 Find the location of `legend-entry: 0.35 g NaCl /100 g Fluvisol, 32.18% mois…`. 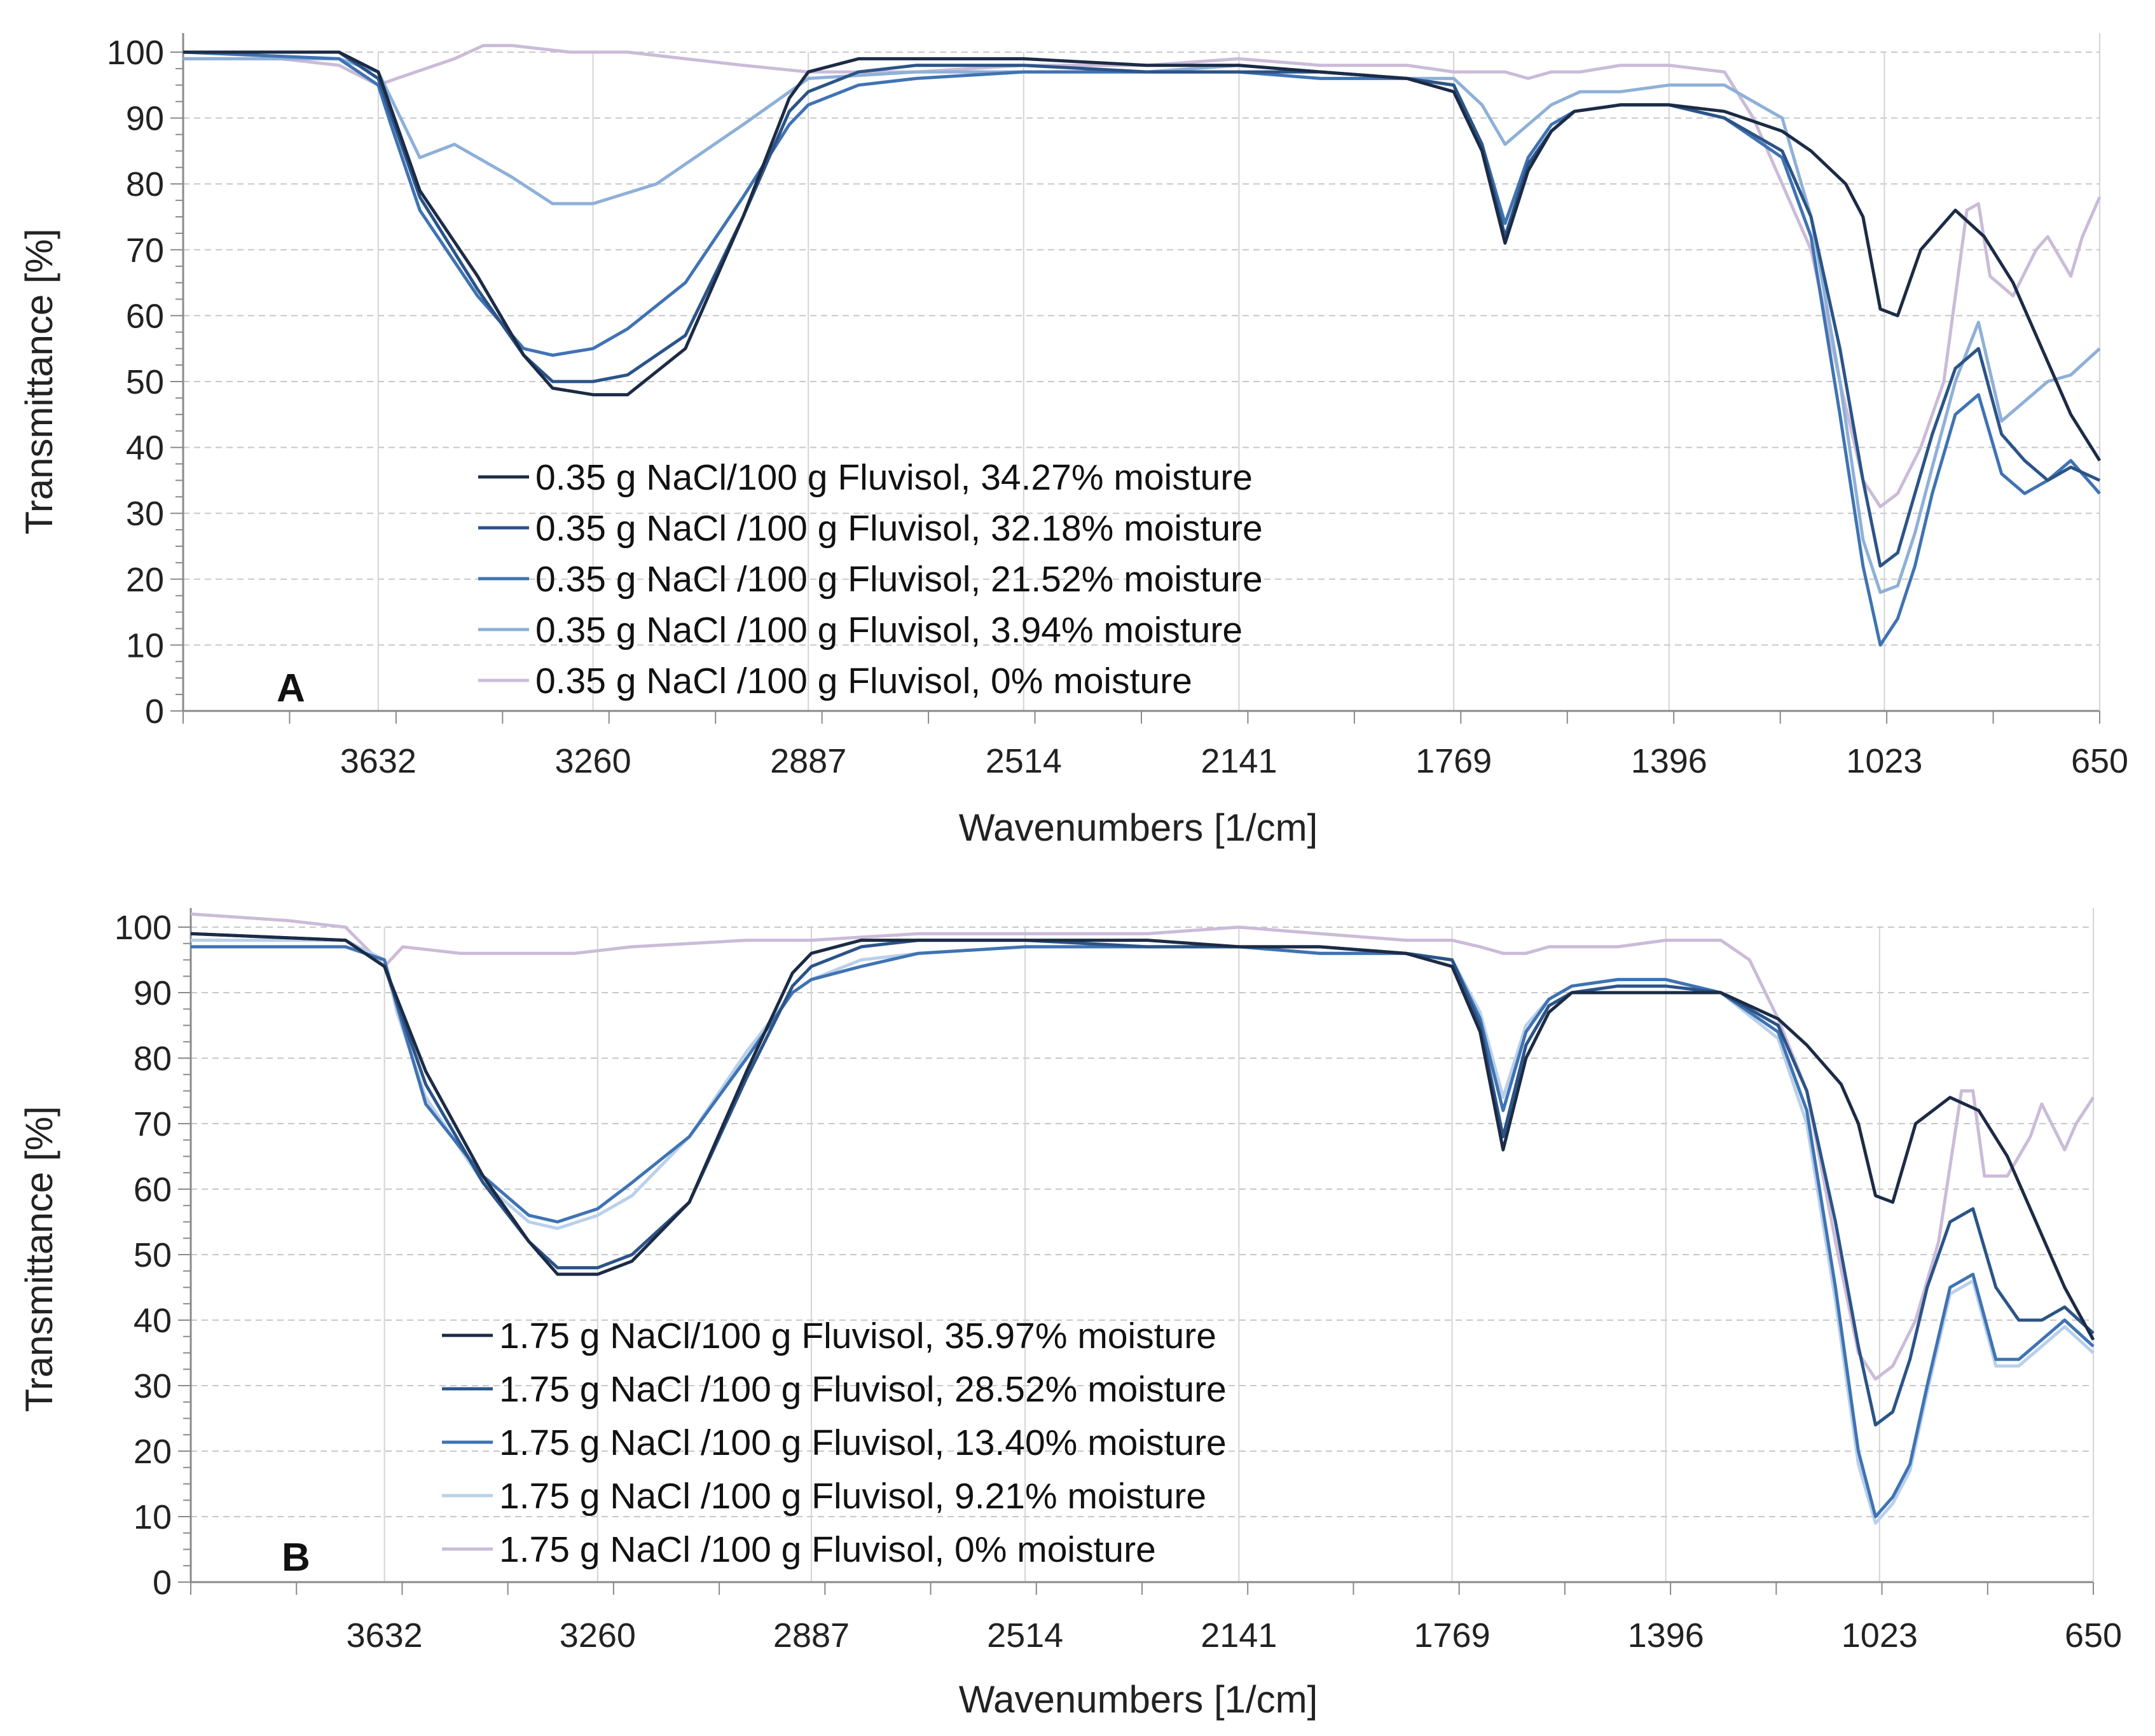

legend-entry: 0.35 g NaCl /100 g Fluvisol, 32.18% mois… is located at coordinates (899, 528).